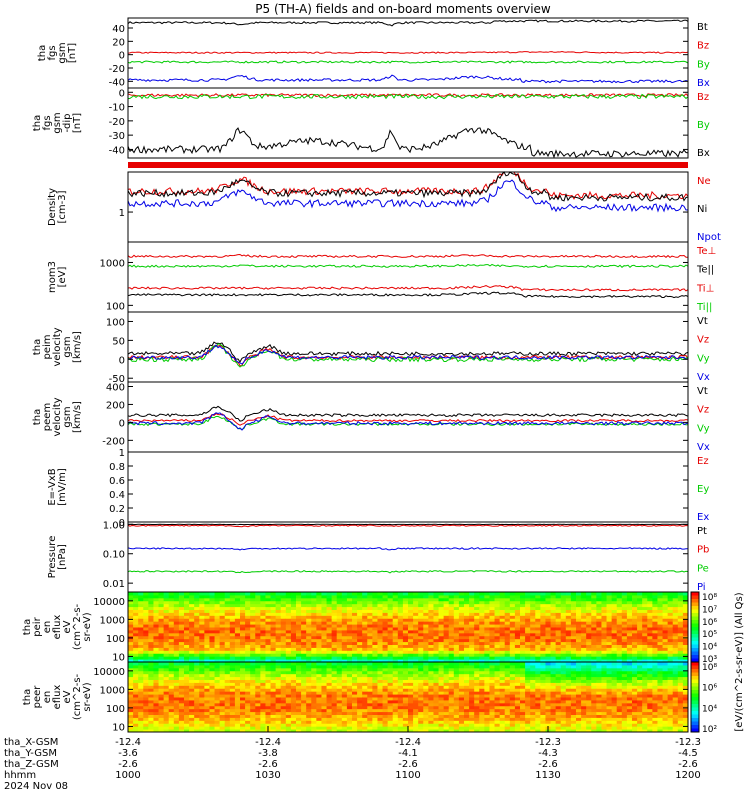 The height and width of the screenshot is (800, 750). What do you see at coordinates (118, 341) in the screenshot?
I see `y-tick-label: 50` at bounding box center [118, 341].